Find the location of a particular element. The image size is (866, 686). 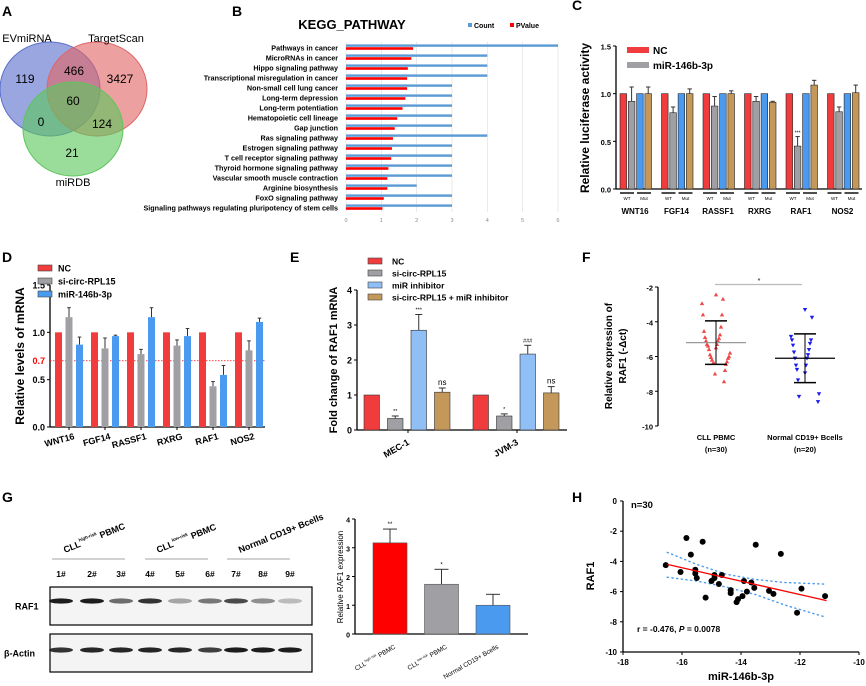

category-label: T cell receptor signaling pathway is located at coordinates (281, 158).